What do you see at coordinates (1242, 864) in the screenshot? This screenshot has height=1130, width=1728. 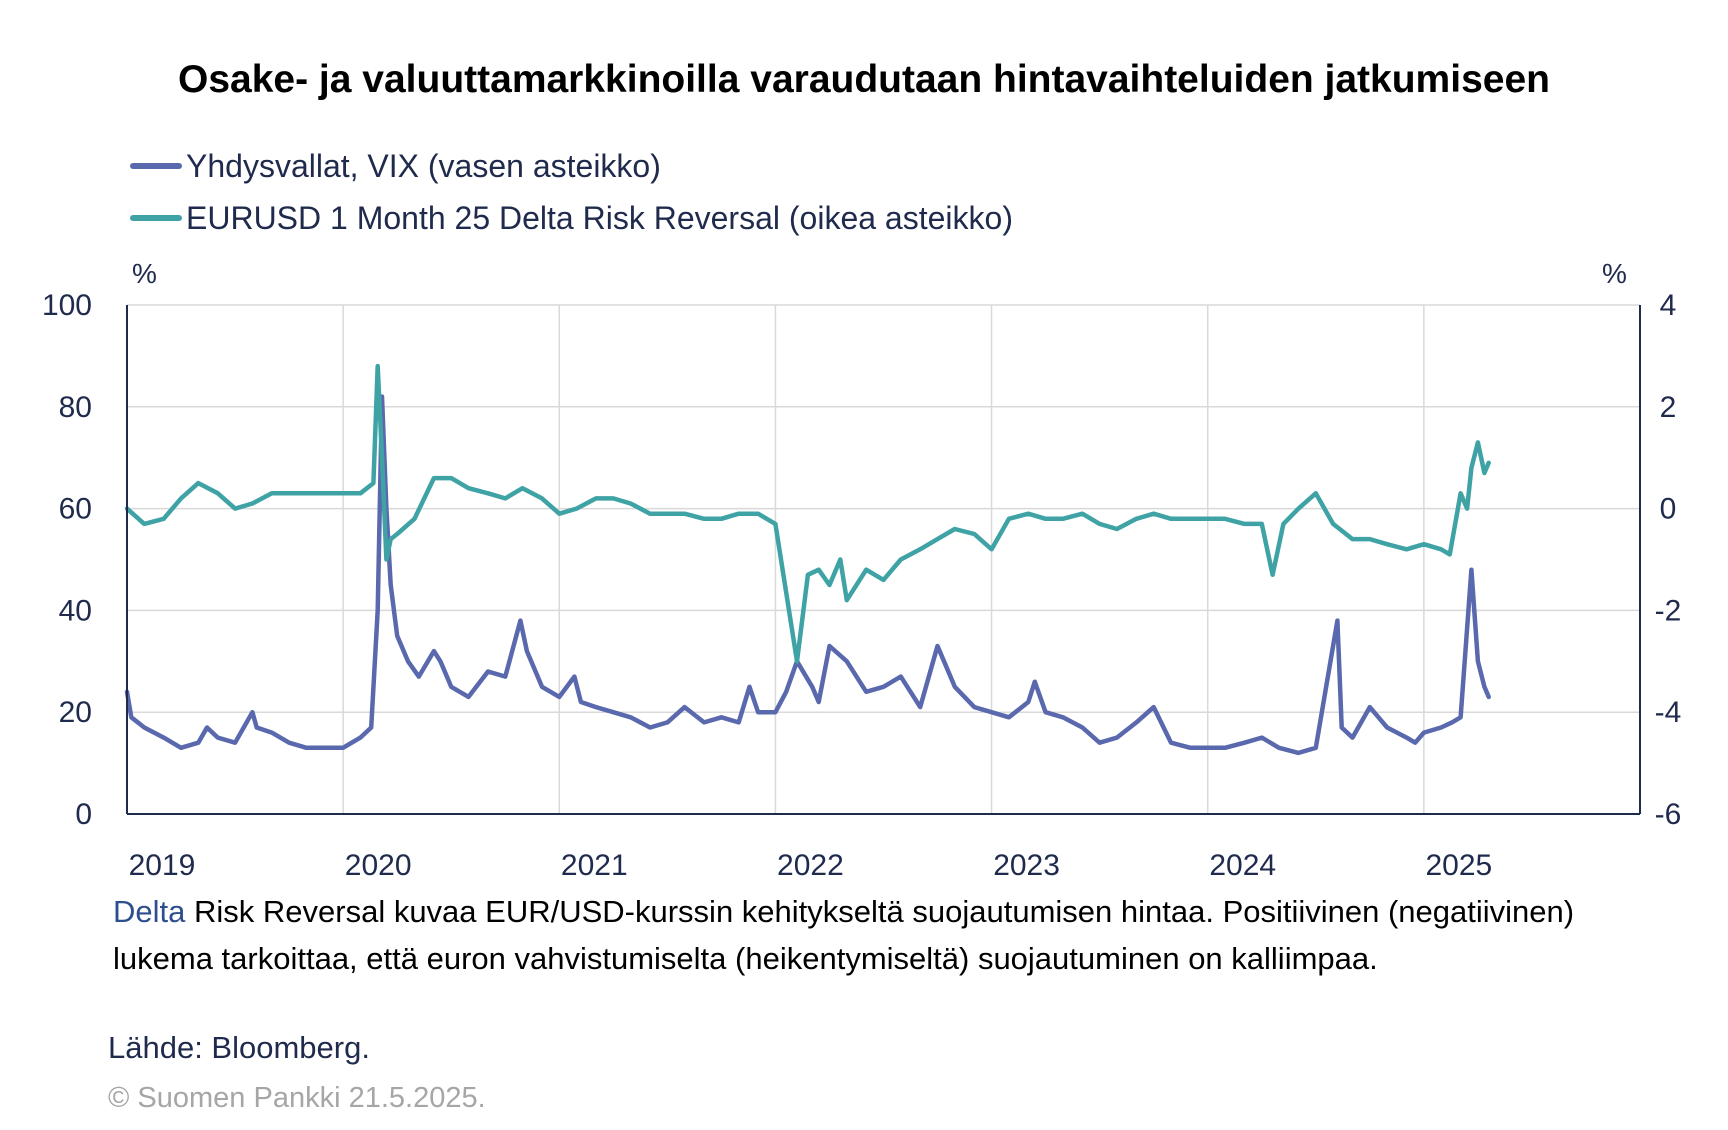 I see `x-tick-label: 2024` at bounding box center [1242, 864].